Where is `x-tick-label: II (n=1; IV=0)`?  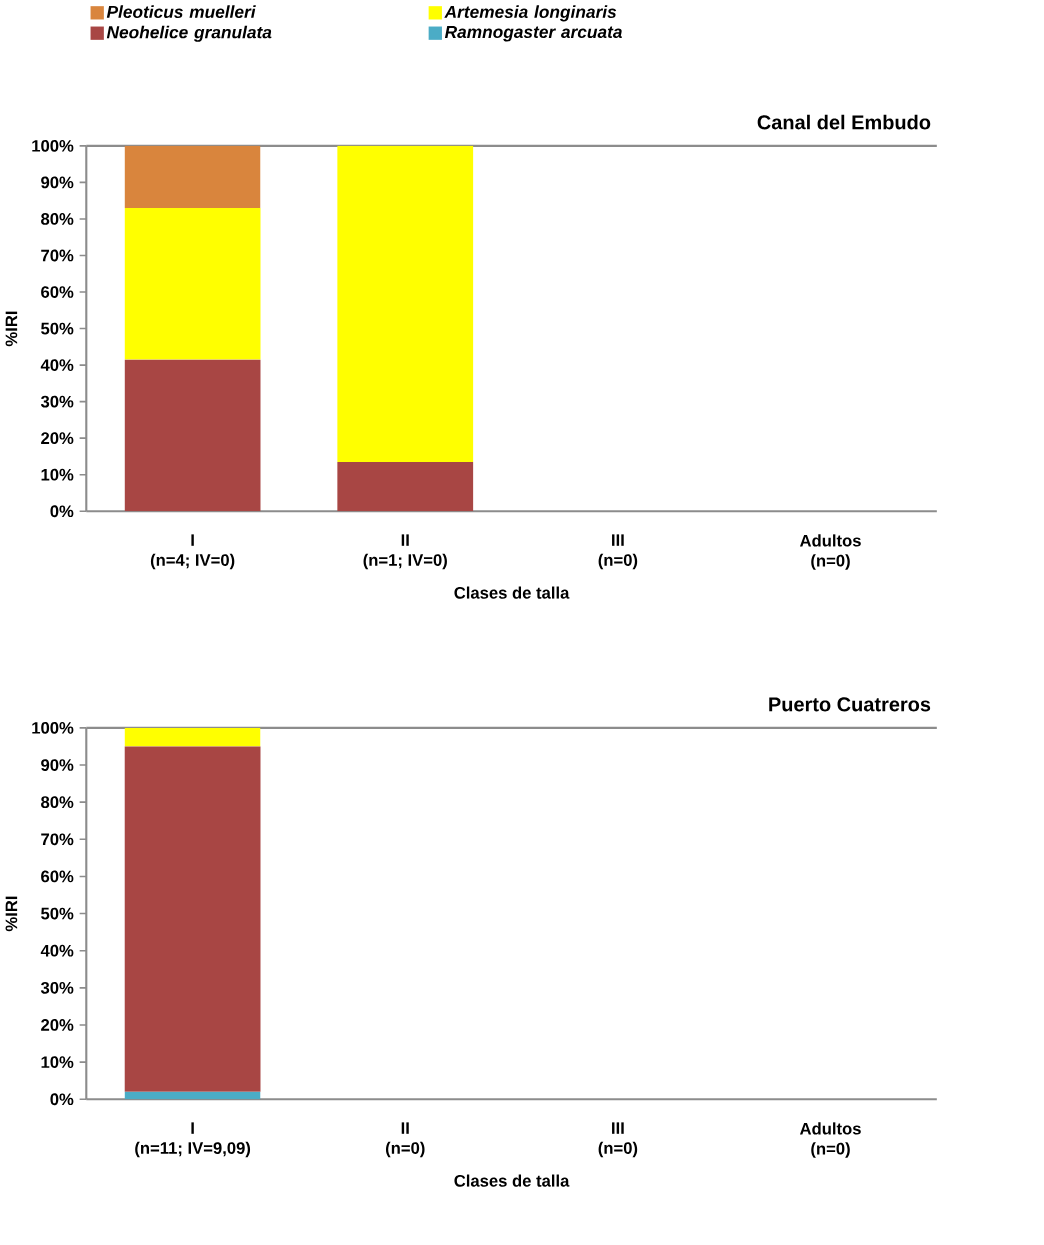
x-tick-label: II (n=1; IV=0) is located at coordinates (405, 552).